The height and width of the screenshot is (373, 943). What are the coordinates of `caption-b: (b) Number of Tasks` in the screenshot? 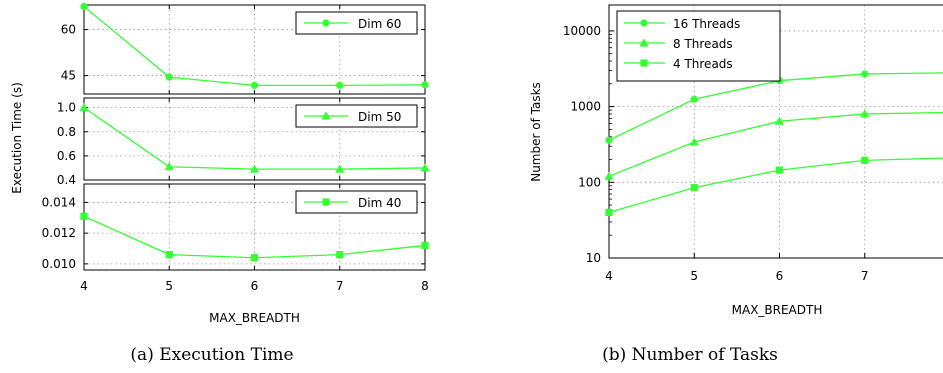 It's located at (690, 355).